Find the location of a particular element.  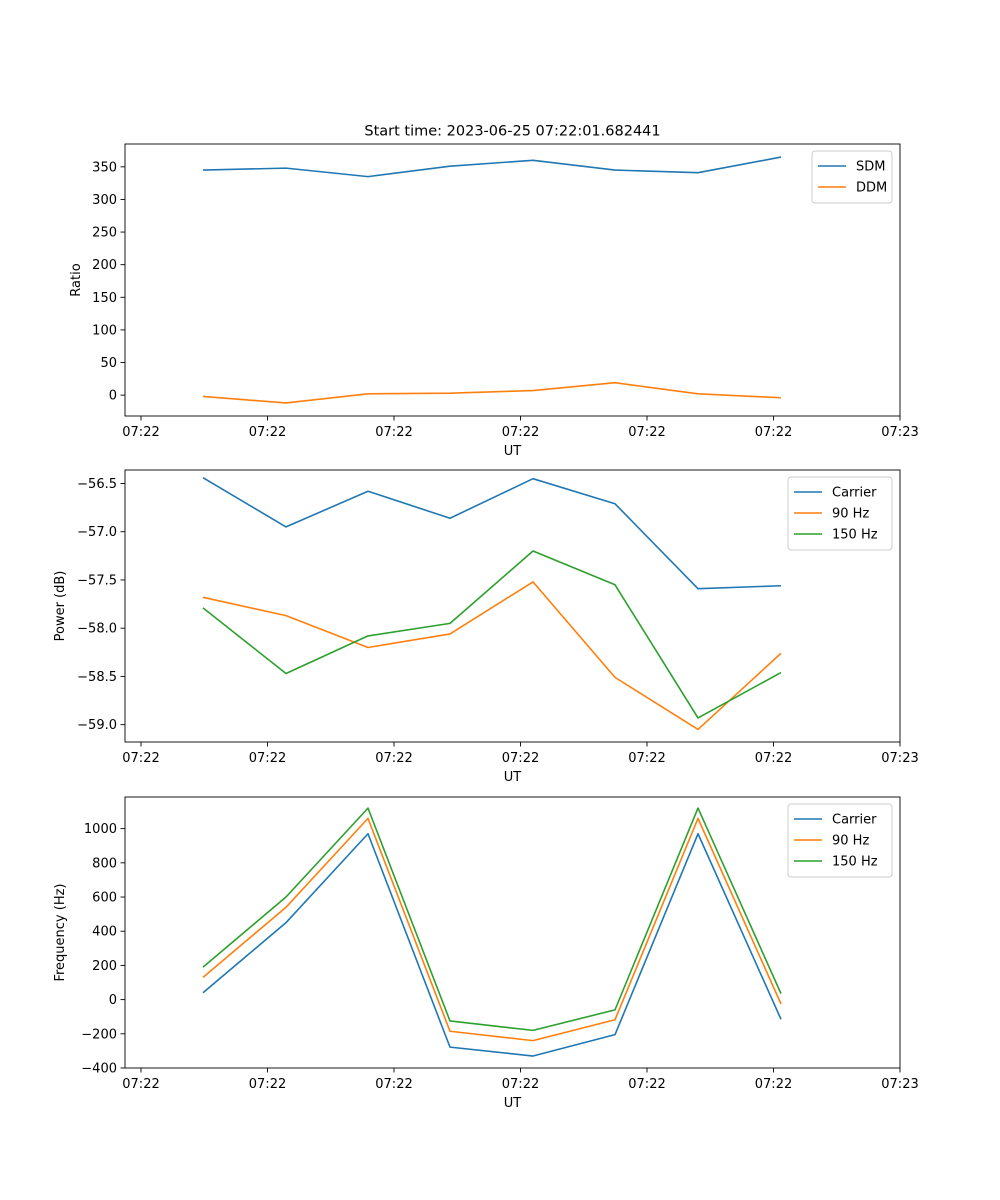

y-tick-label: −57.5 is located at coordinates (97, 580).